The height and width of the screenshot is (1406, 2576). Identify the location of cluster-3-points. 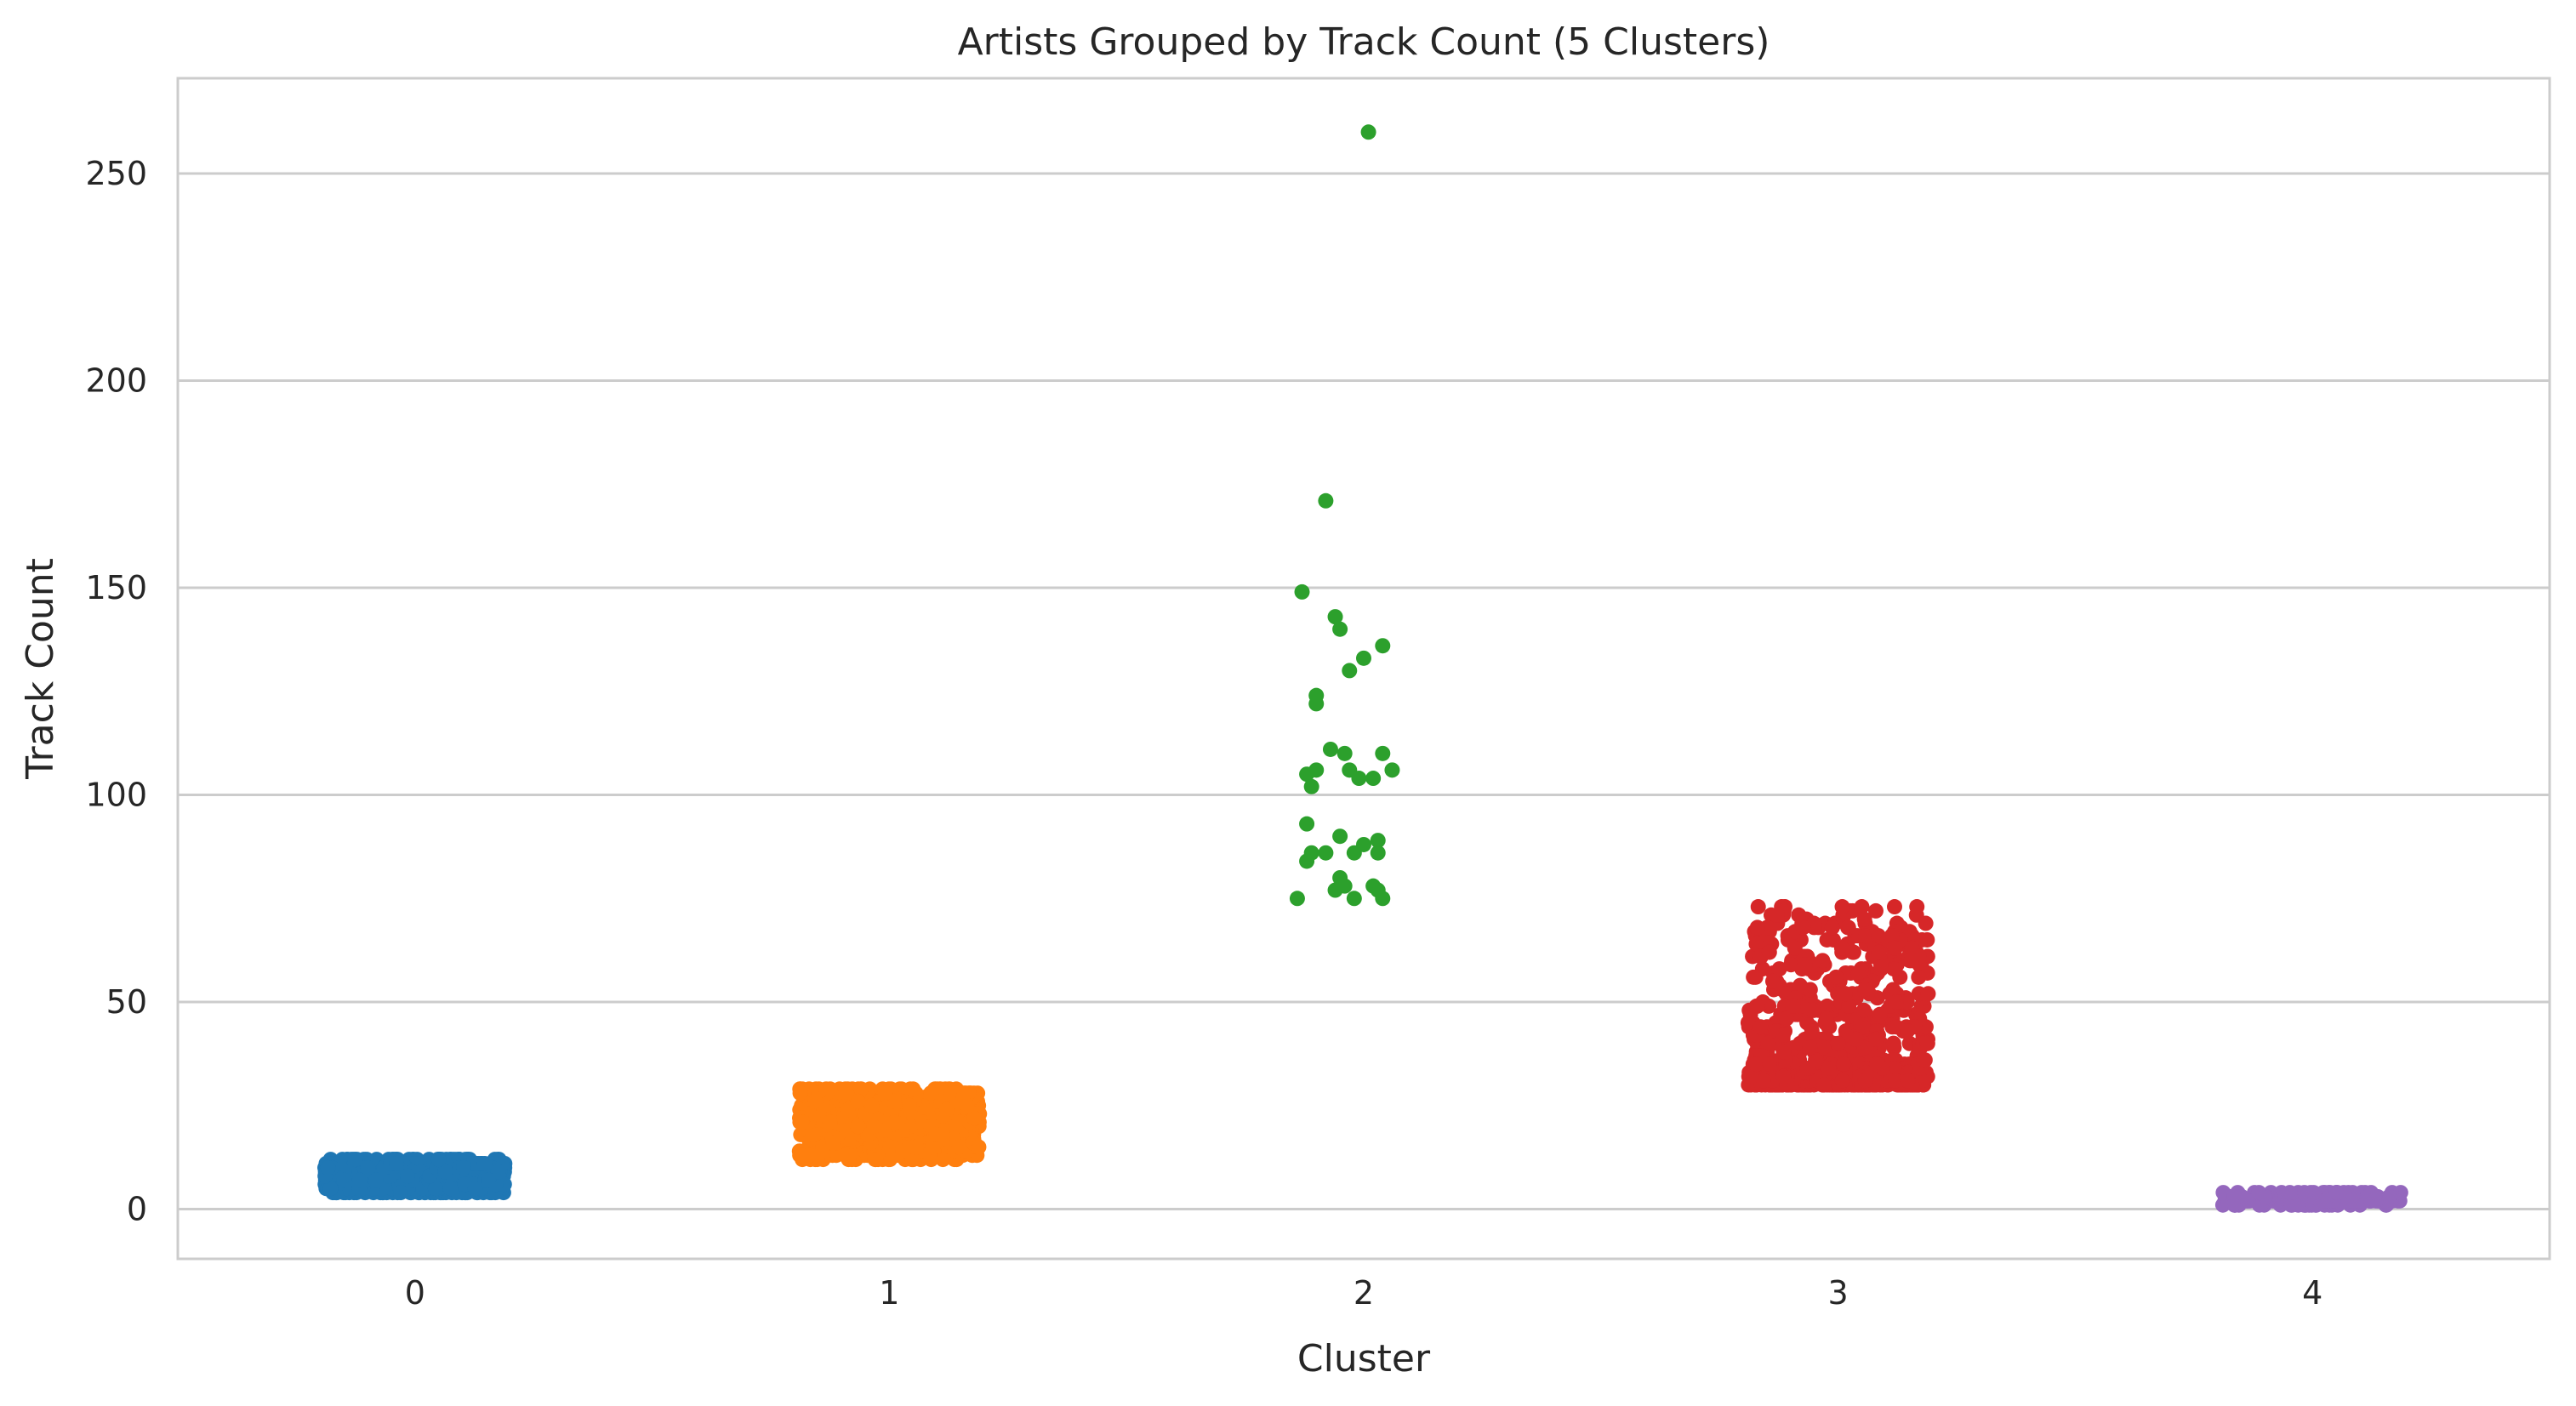
(1838, 996).